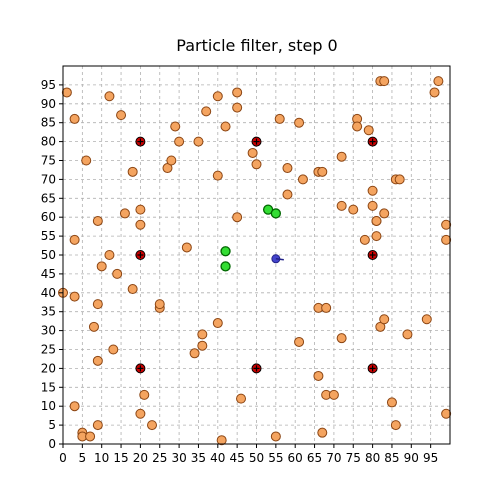 This screenshot has height=500, width=500. Describe the element at coordinates (217, 458) in the screenshot. I see `x-tick-label: 40` at that location.